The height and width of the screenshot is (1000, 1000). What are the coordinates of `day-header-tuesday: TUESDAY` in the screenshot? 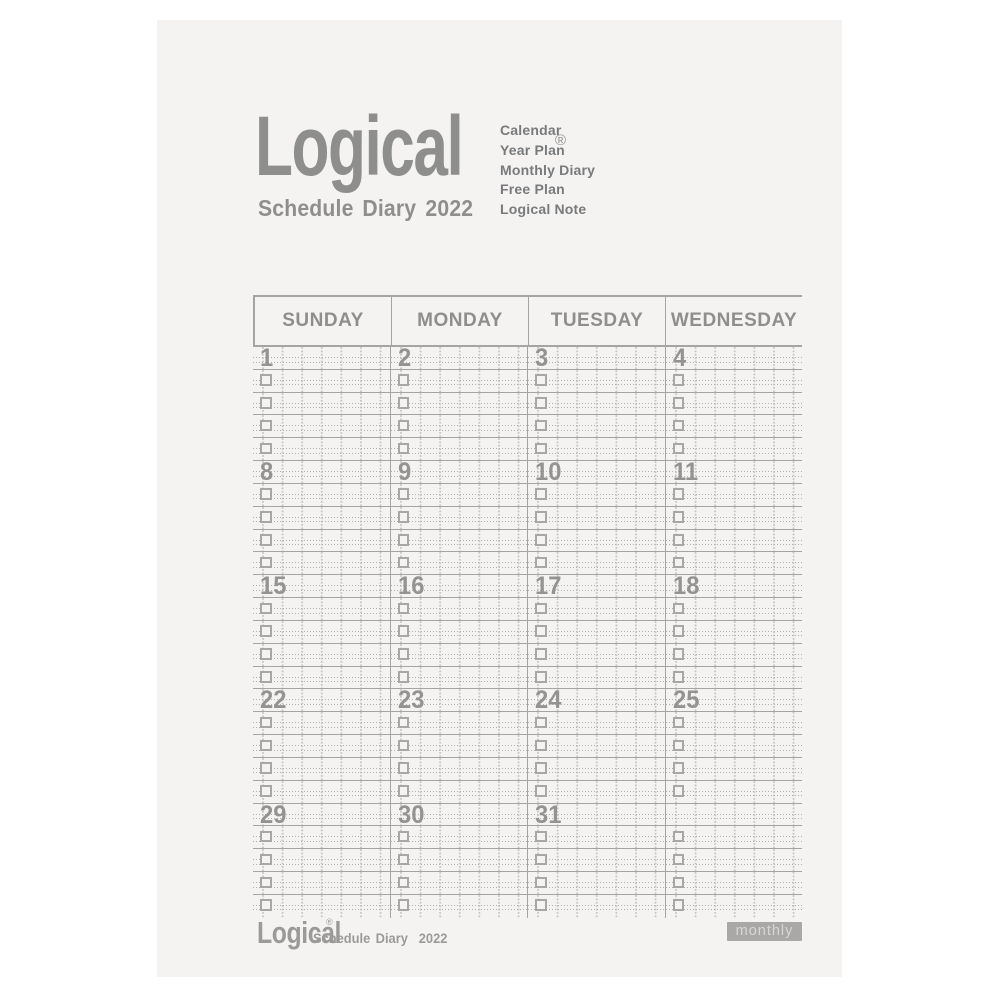 It's located at (596, 321).